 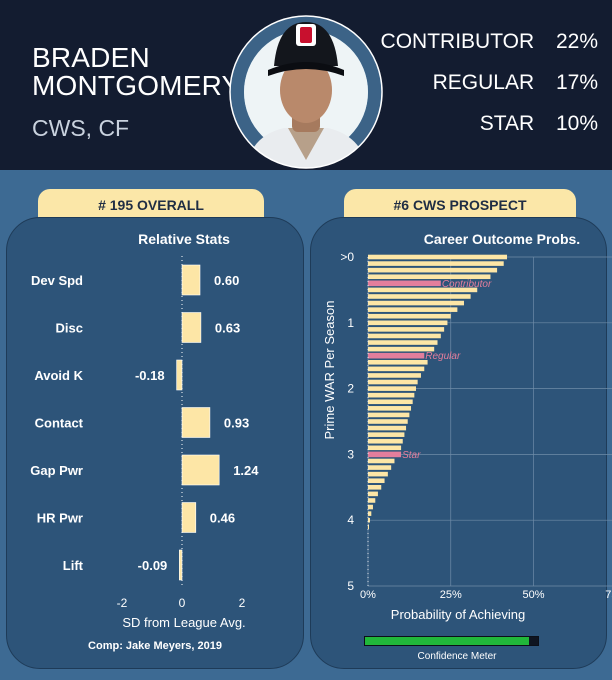 I want to click on outcome-star: STAR 10%, so click(x=489, y=130).